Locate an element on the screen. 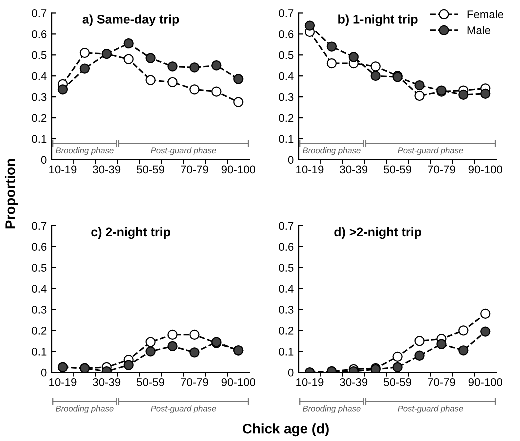 Image resolution: width=520 pixels, height=441 pixels. chart-title: b) 1-night trip is located at coordinates (378, 20).